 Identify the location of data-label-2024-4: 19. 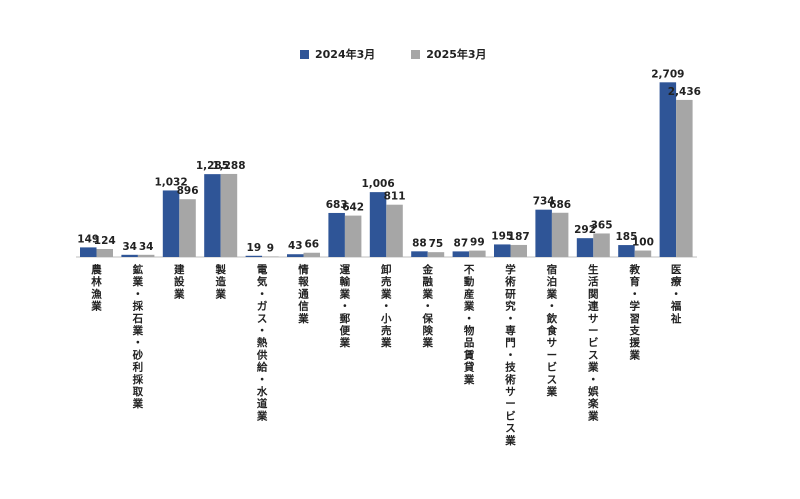
(254, 248).